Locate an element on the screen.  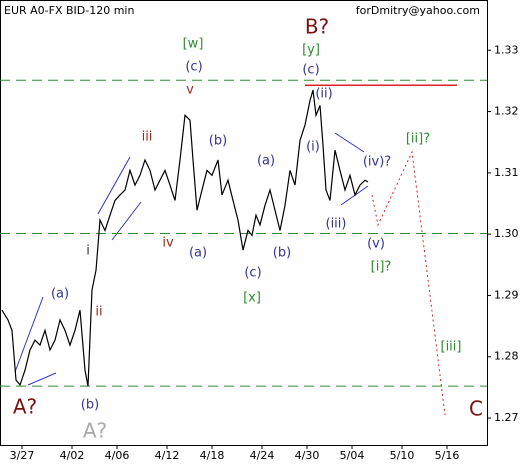
y-tick-label: 1.33 is located at coordinates (506, 49).